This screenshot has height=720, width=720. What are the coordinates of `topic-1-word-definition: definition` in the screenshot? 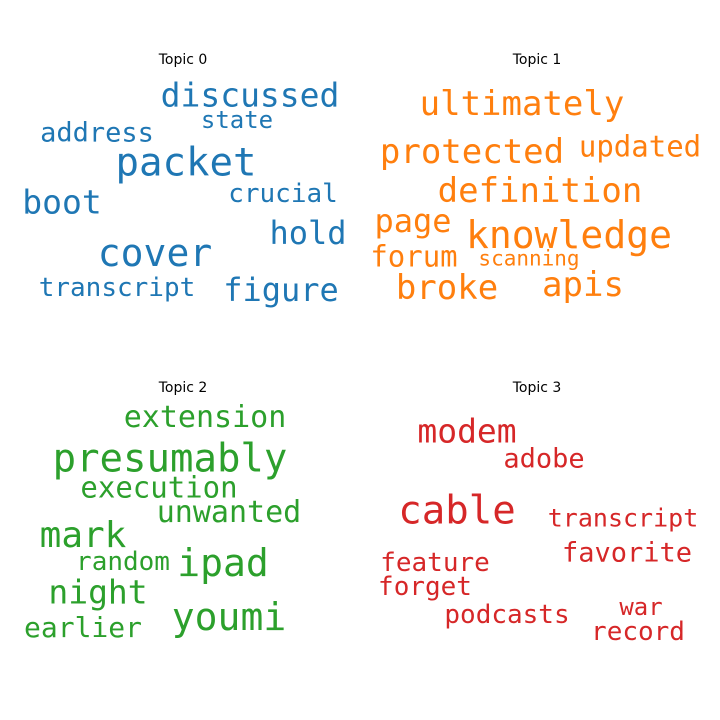 It's located at (540, 191).